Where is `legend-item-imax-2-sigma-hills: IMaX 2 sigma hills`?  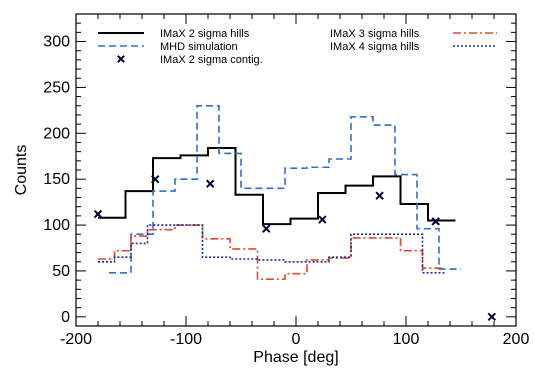
legend-item-imax-2-sigma-hills: IMaX 2 sigma hills is located at coordinates (174, 34).